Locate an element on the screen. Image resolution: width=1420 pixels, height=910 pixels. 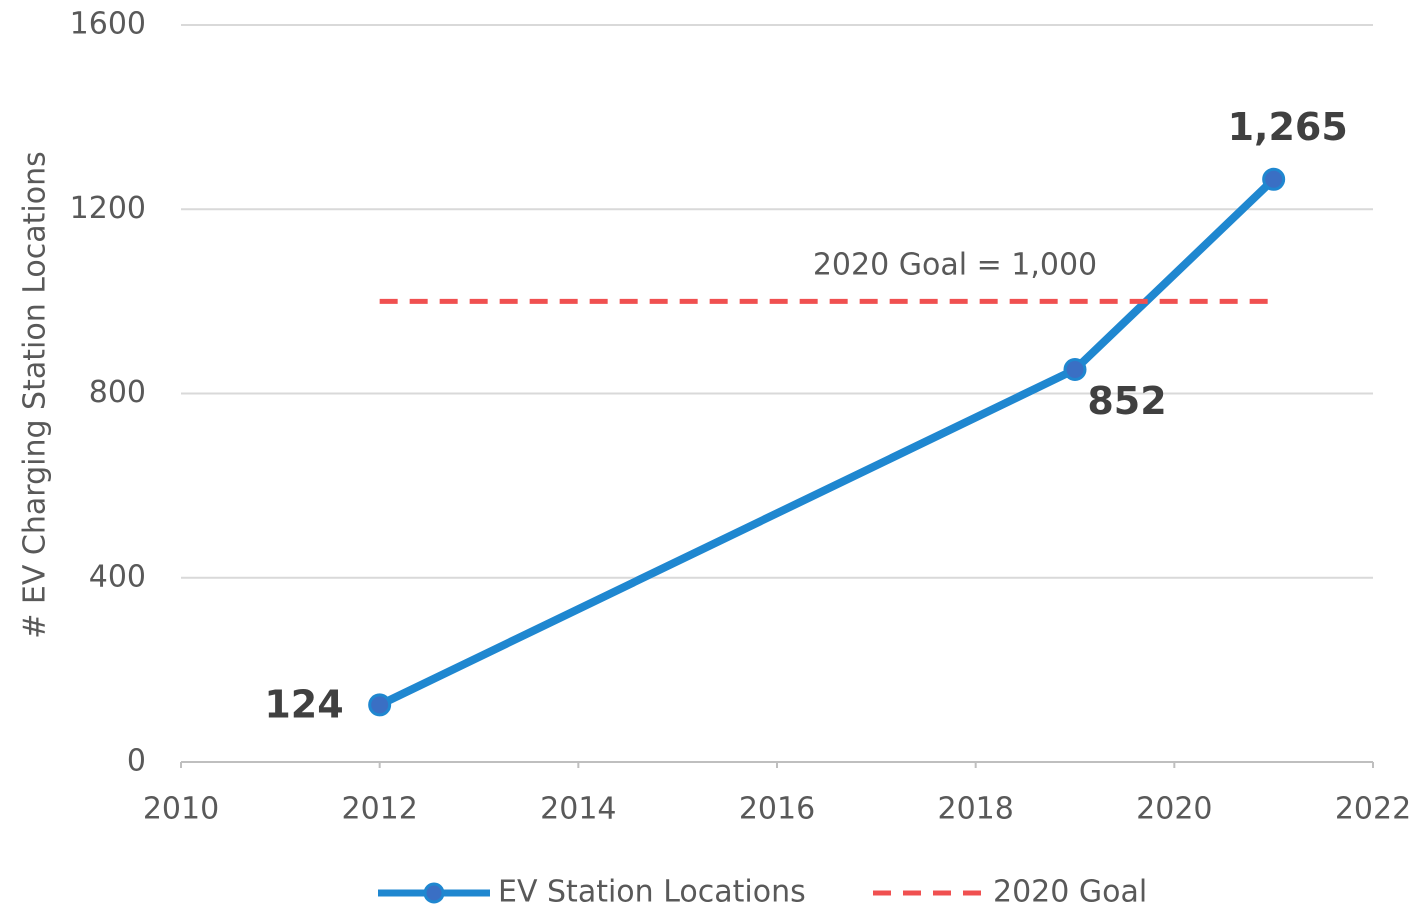
x-tick-label: 2020 is located at coordinates (1174, 809).